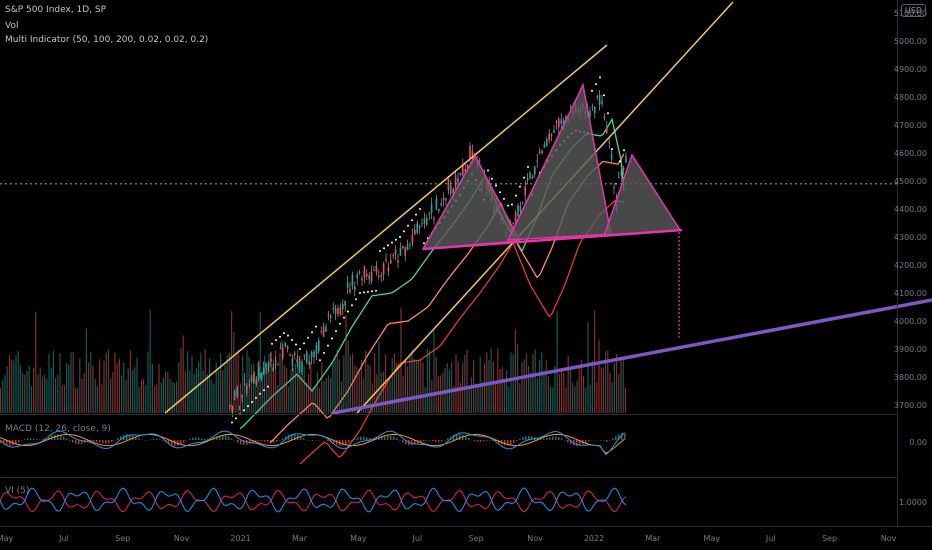 The height and width of the screenshot is (550, 932). What do you see at coordinates (12, 26) in the screenshot?
I see `volume-legend: Vol` at bounding box center [12, 26].